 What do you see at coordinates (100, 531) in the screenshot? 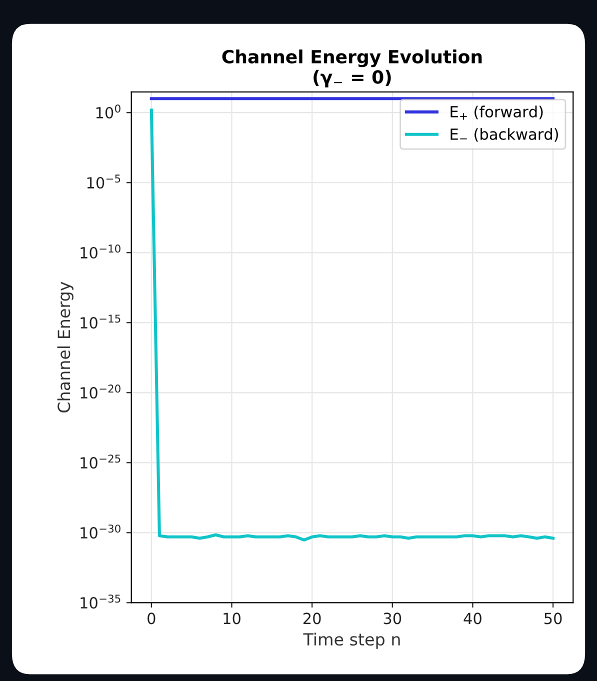
I see `y-tick-label: 10$^{−30}$` at bounding box center [100, 531].